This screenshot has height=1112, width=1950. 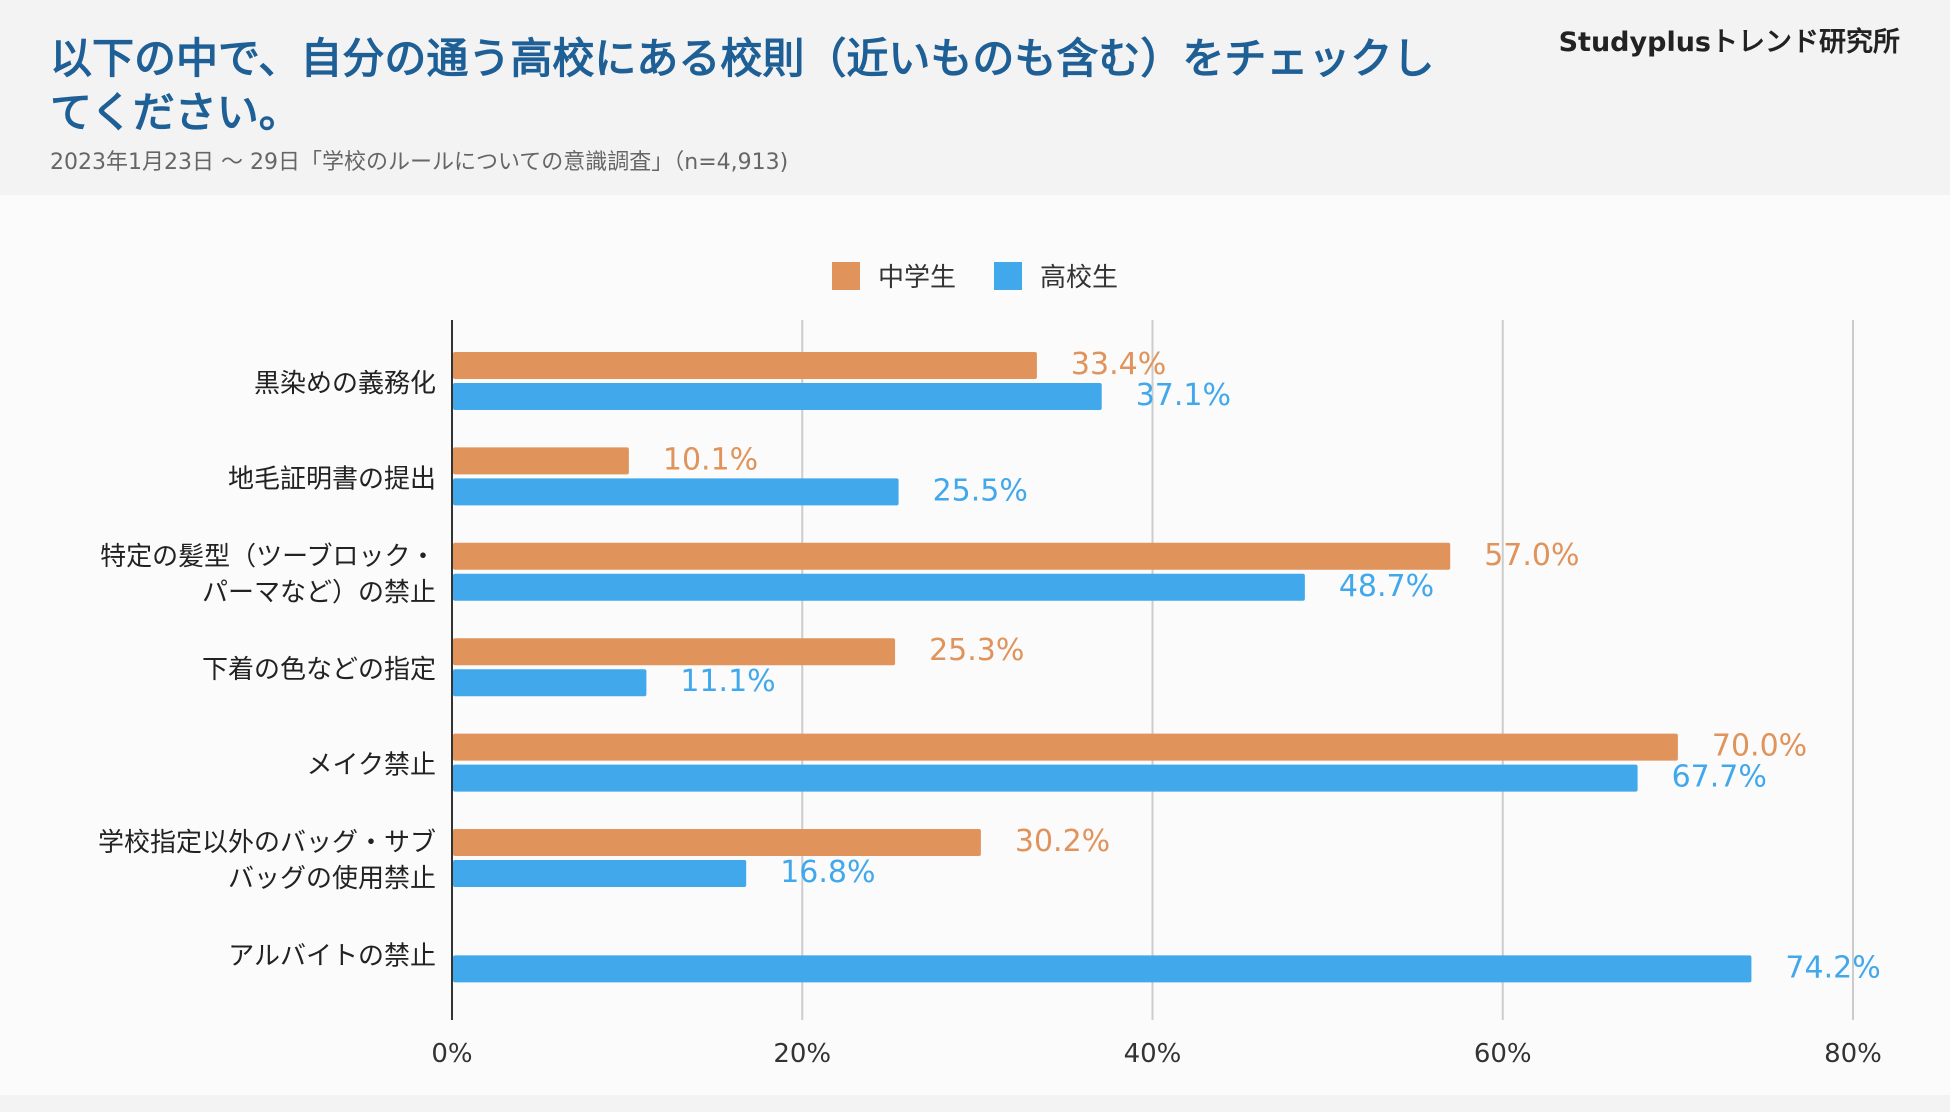 What do you see at coordinates (319, 593) in the screenshot?
I see `category-label: パーマなど）の禁止` at bounding box center [319, 593].